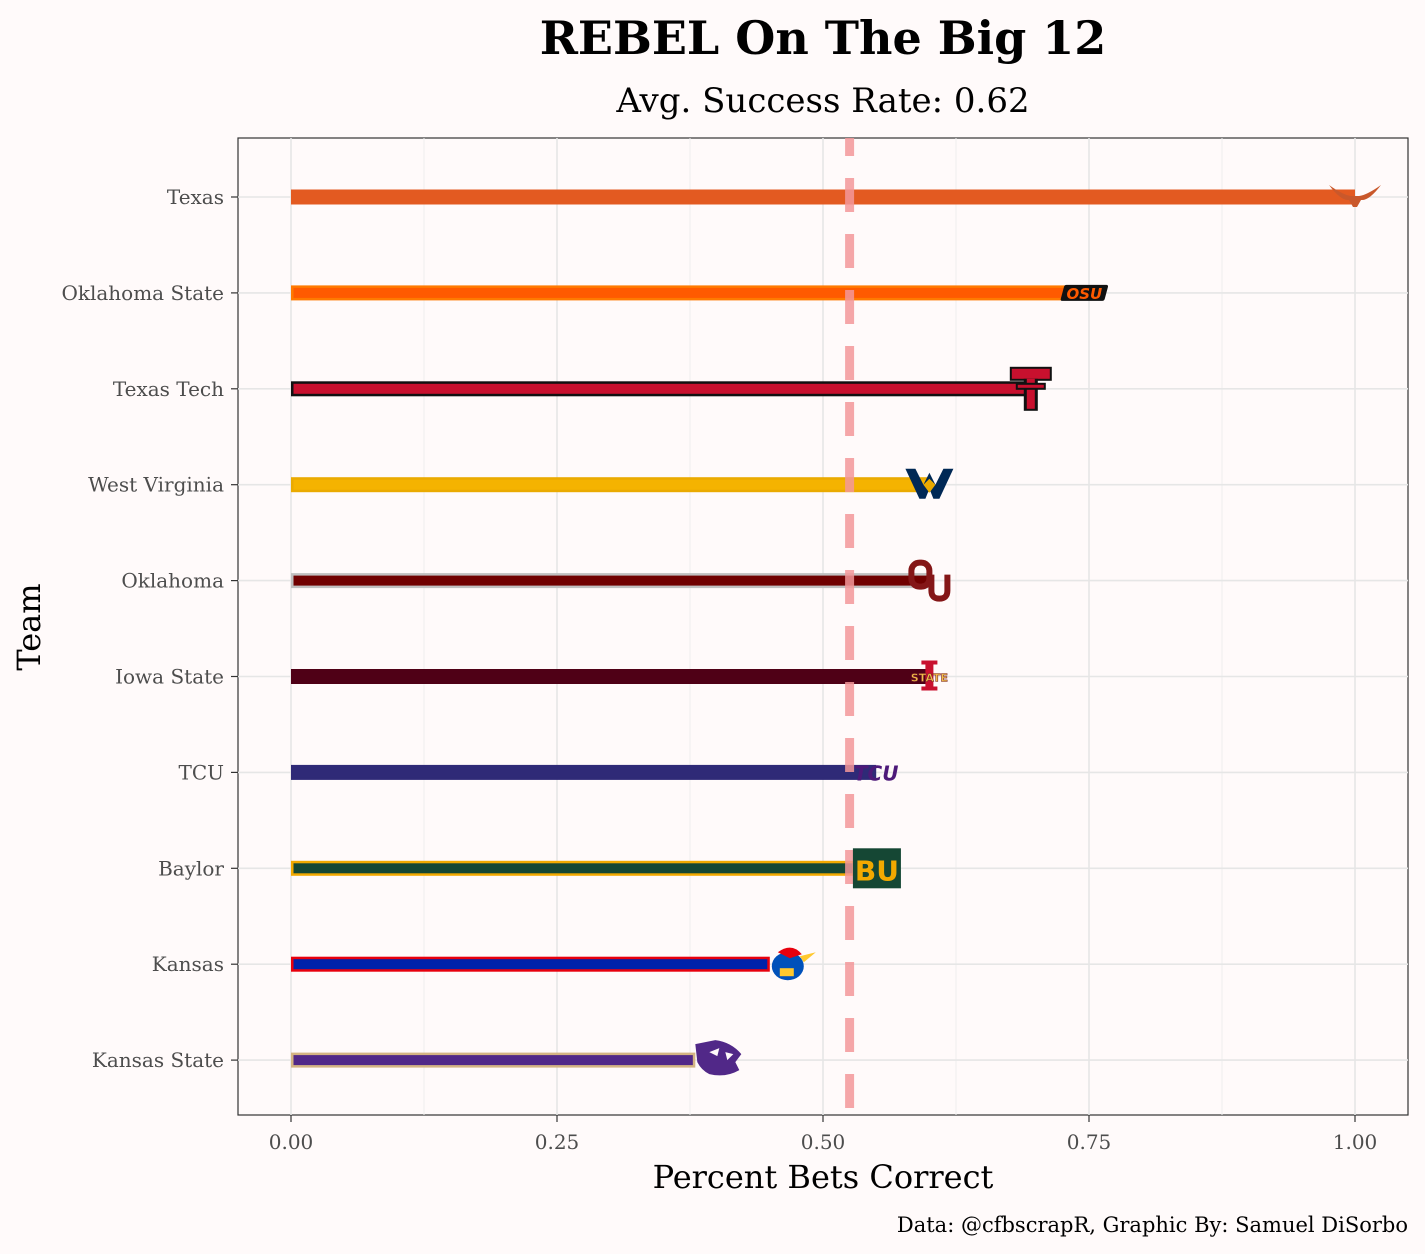 The width and height of the screenshot is (1425, 1254). What do you see at coordinates (1355, 196) in the screenshot?
I see `longhorn-icon` at bounding box center [1355, 196].